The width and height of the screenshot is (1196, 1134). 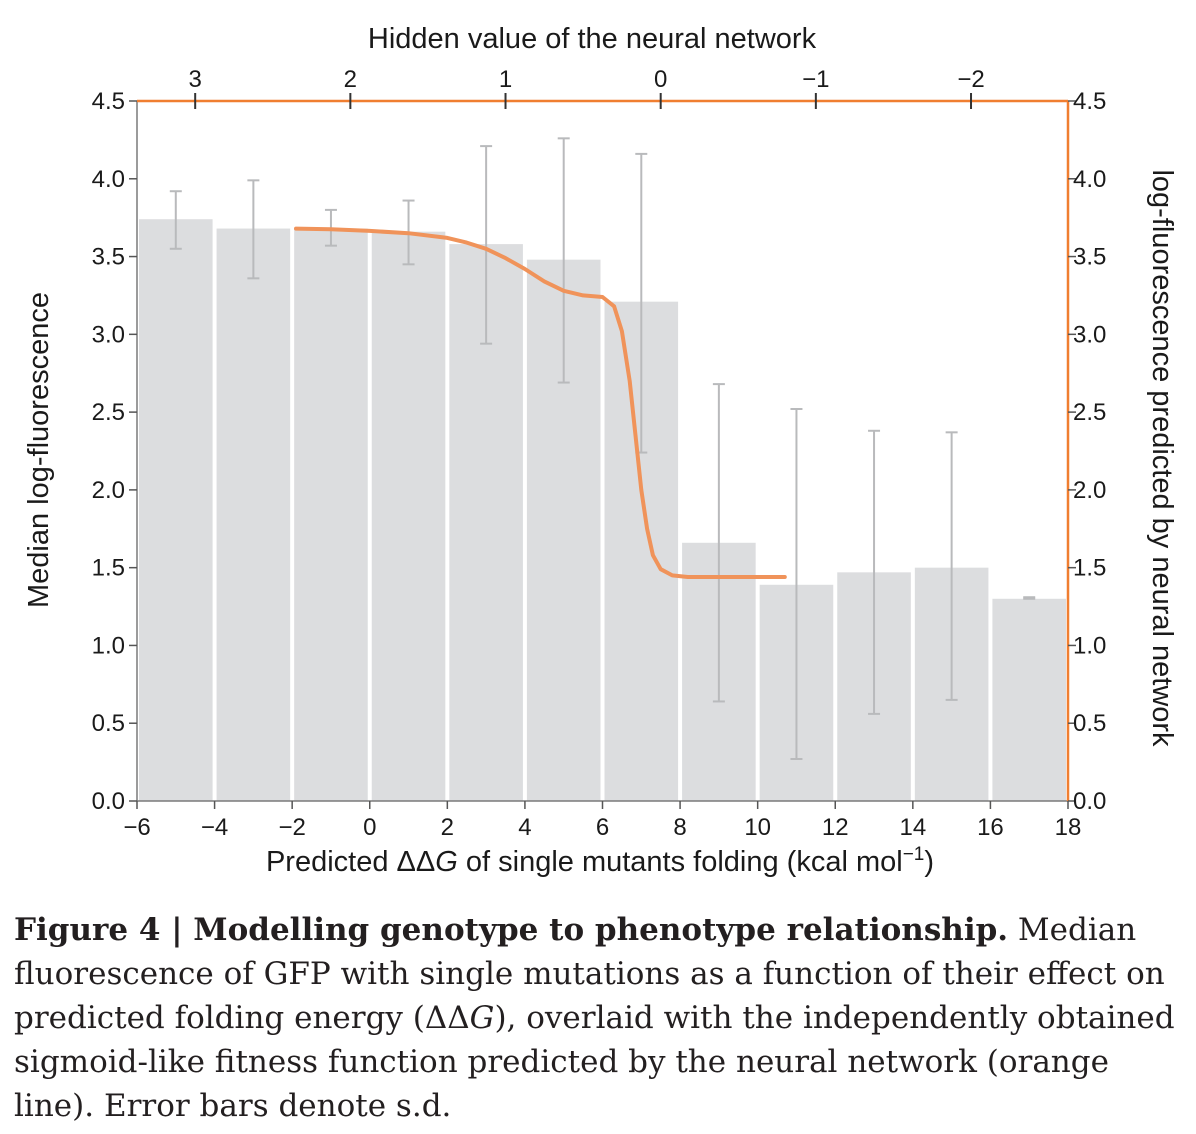 I want to click on x-tick-label-8: 10, so click(x=757, y=827).